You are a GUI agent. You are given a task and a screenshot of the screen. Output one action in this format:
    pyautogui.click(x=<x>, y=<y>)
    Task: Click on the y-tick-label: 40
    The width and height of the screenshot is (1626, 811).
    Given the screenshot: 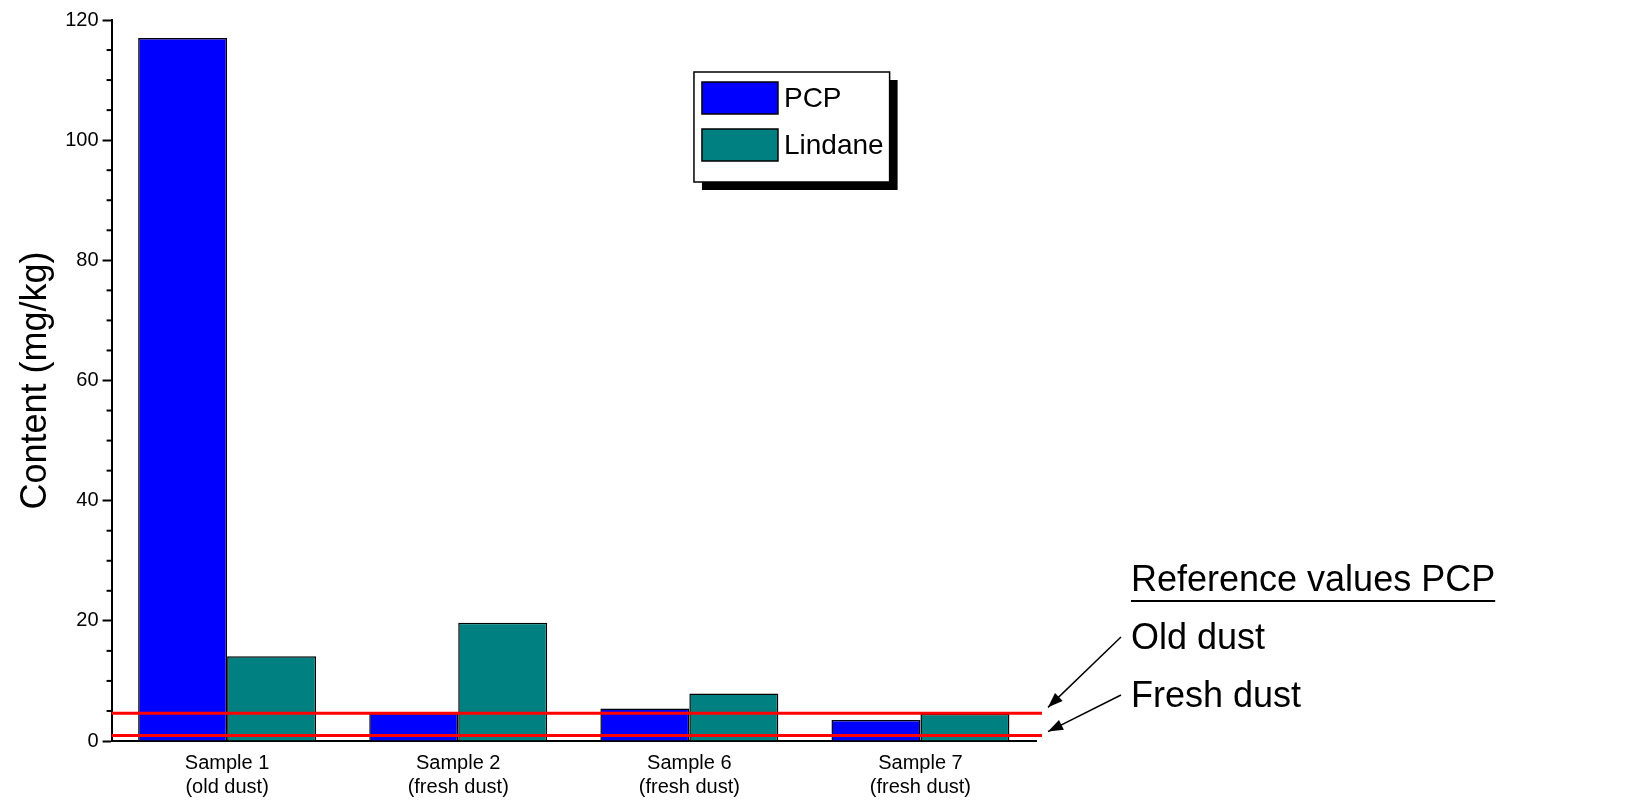 What is the action you would take?
    pyautogui.click(x=87, y=499)
    